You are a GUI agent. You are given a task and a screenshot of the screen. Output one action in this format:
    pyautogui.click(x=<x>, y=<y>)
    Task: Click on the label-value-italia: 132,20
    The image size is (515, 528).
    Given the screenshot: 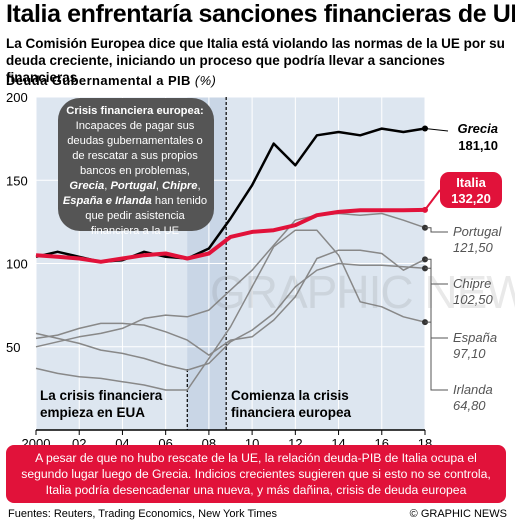 What is the action you would take?
    pyautogui.click(x=471, y=198)
    